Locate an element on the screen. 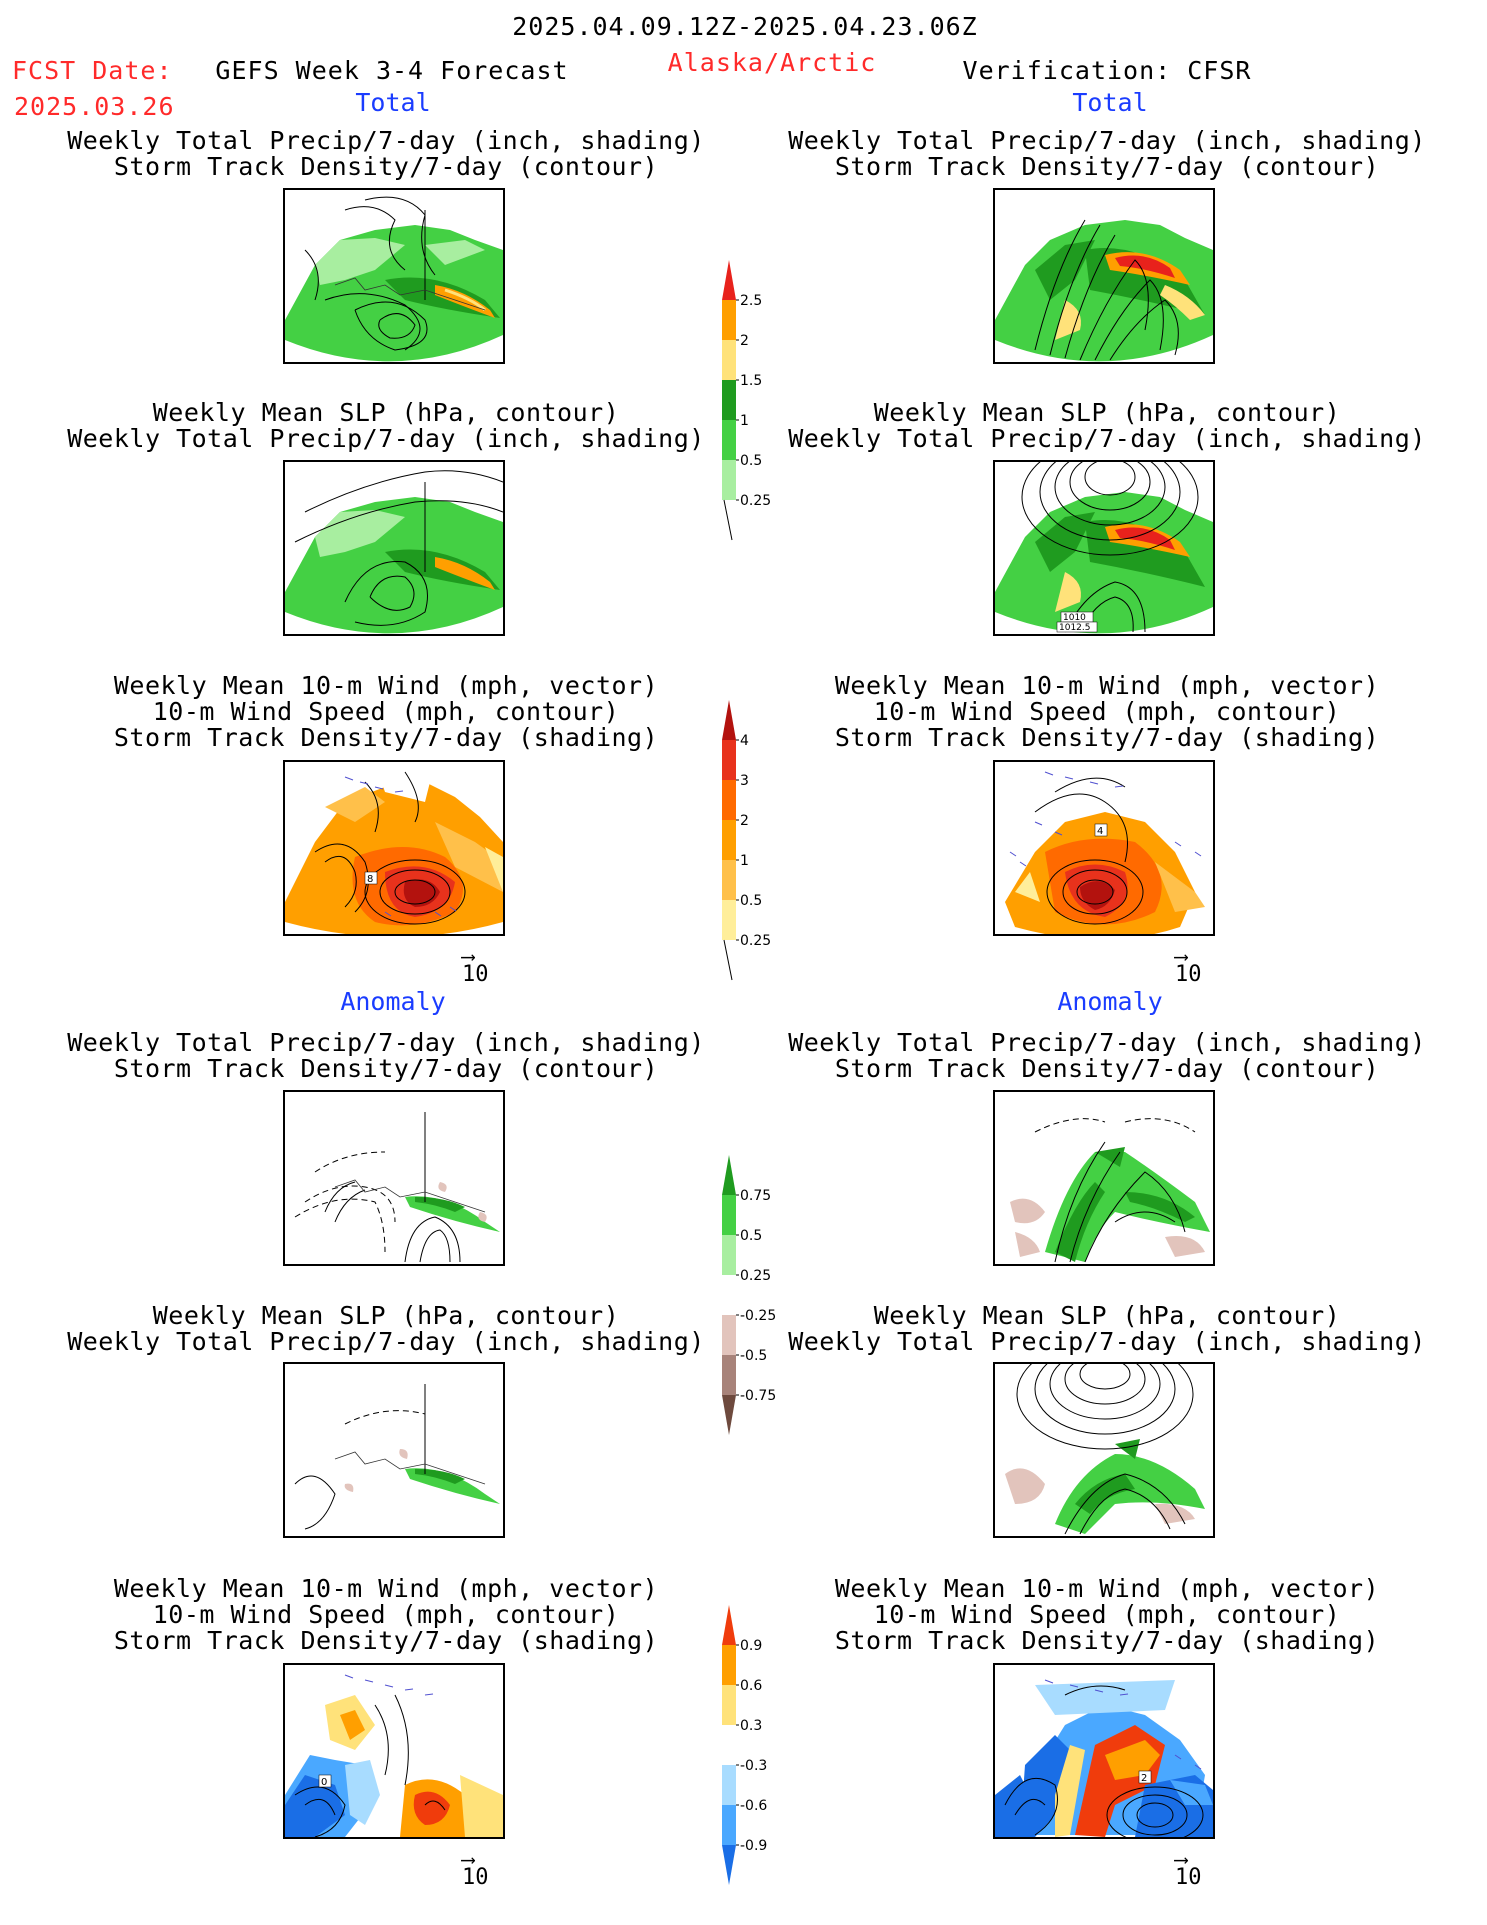 The width and height of the screenshot is (1487, 1925). ref-vector-l6: ⟶ 10 is located at coordinates (475, 1868).